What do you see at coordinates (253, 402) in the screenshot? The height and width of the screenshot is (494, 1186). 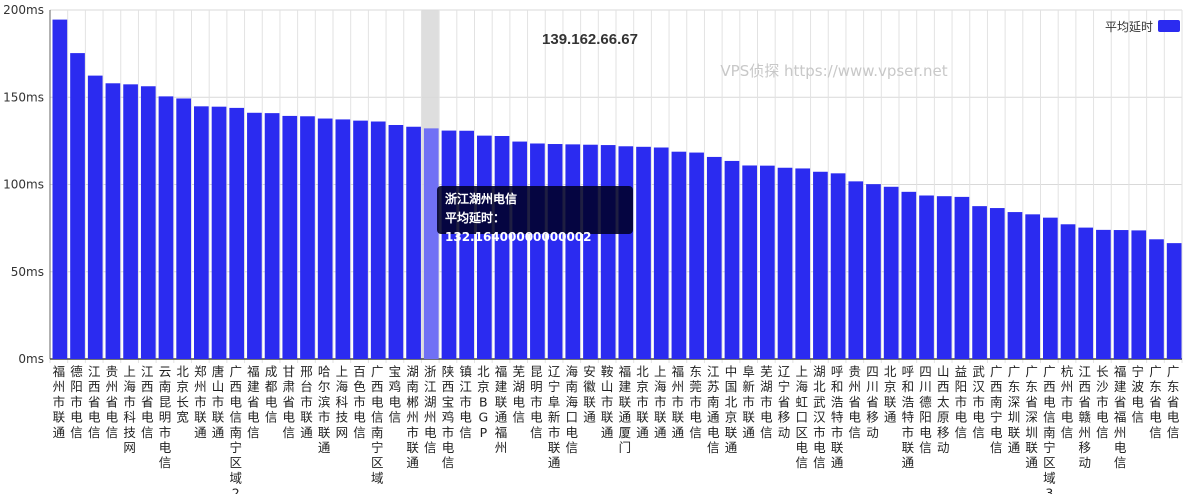 I see `x-tick-label: 福建省电信` at bounding box center [253, 402].